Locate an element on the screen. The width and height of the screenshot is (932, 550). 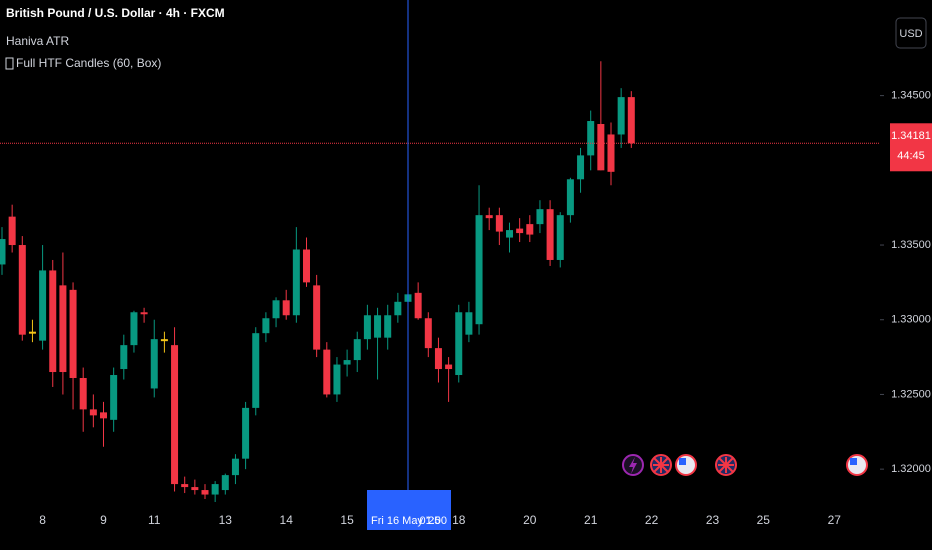
x-tick-label: 11 is located at coordinates (154, 520).